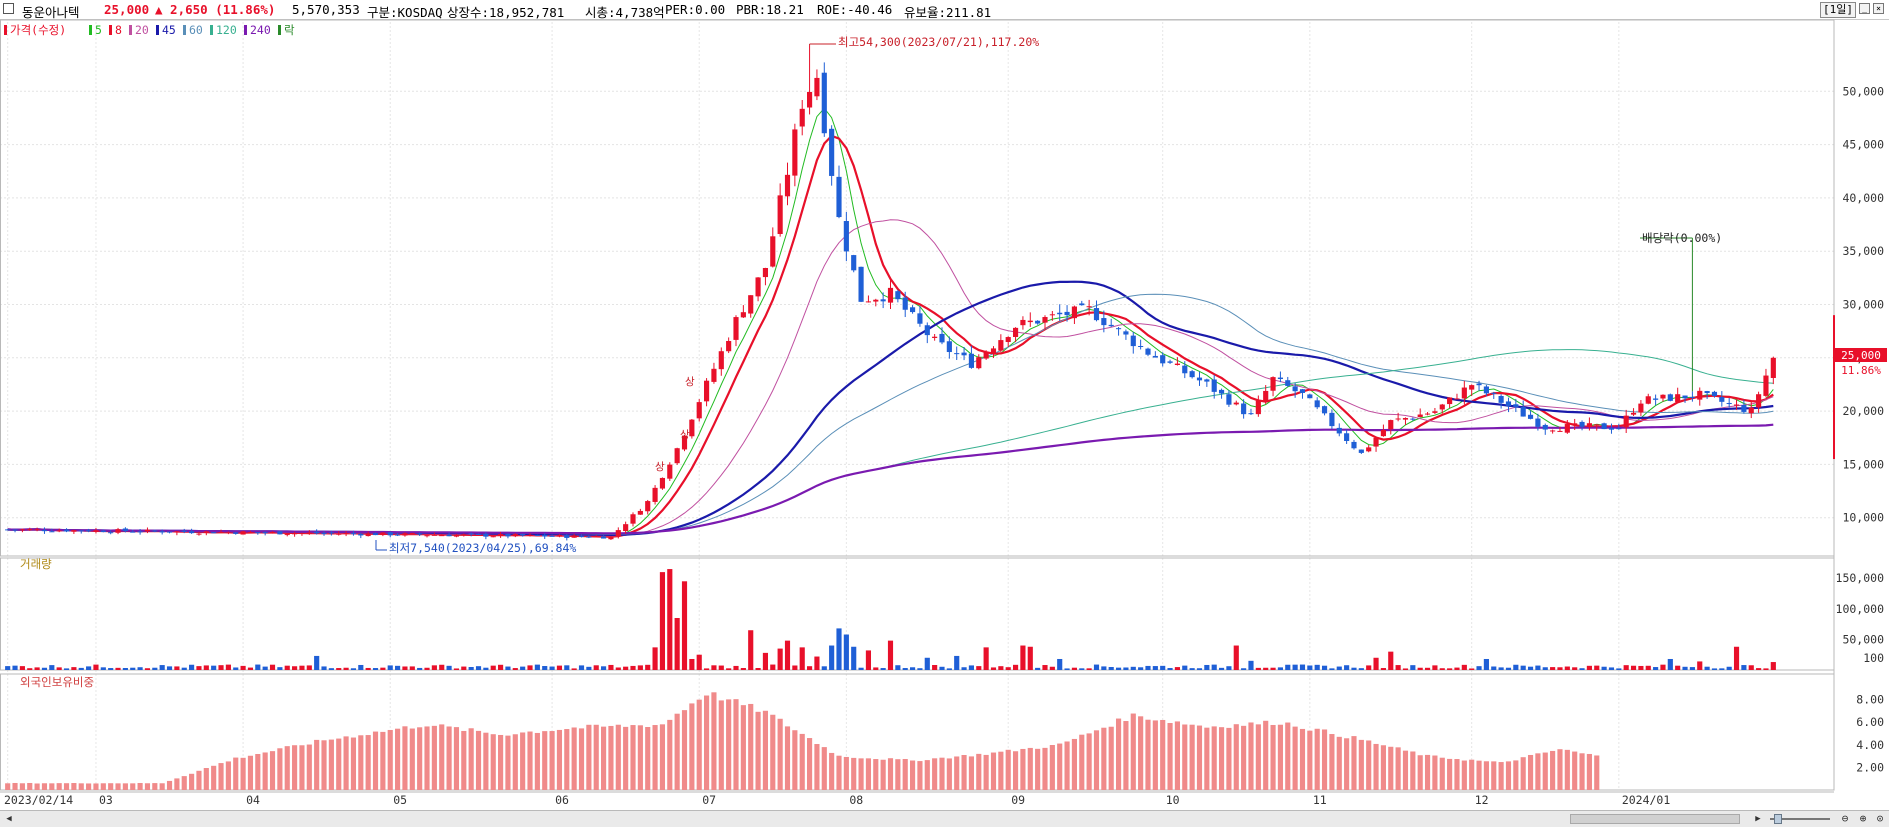 The height and width of the screenshot is (827, 1889). I want to click on zoom-slider, so click(1800, 819).